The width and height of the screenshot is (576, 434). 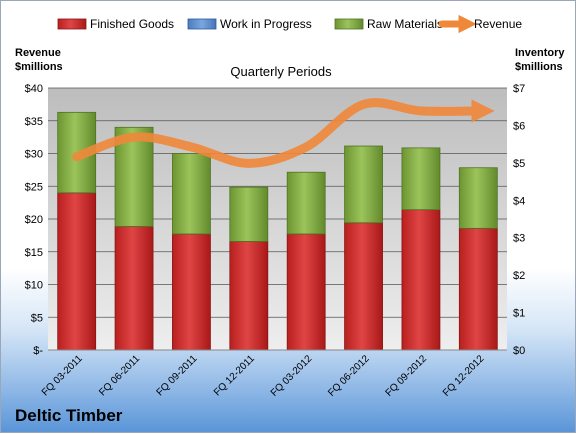 I want to click on x-tick-label: FQ 09-2011, so click(x=177, y=375).